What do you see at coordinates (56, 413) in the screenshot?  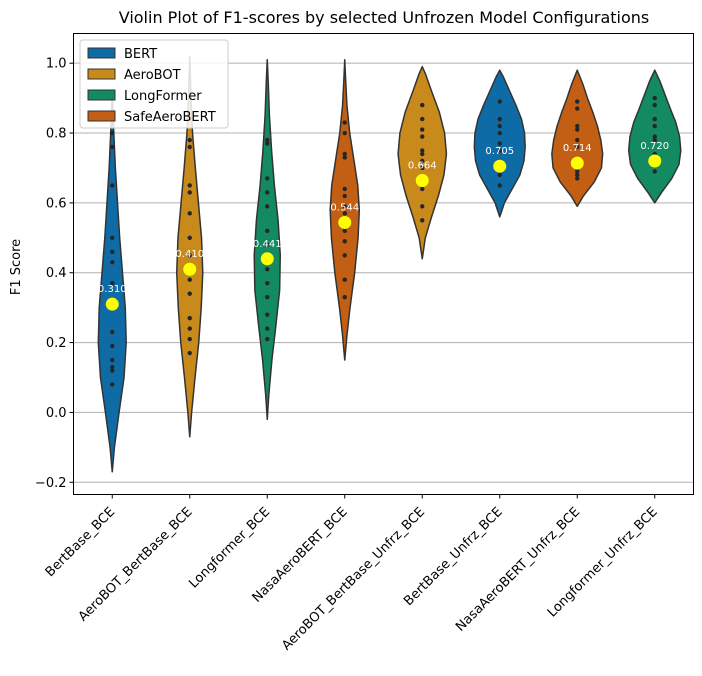 I see `y-tick-label: 0.0` at bounding box center [56, 413].